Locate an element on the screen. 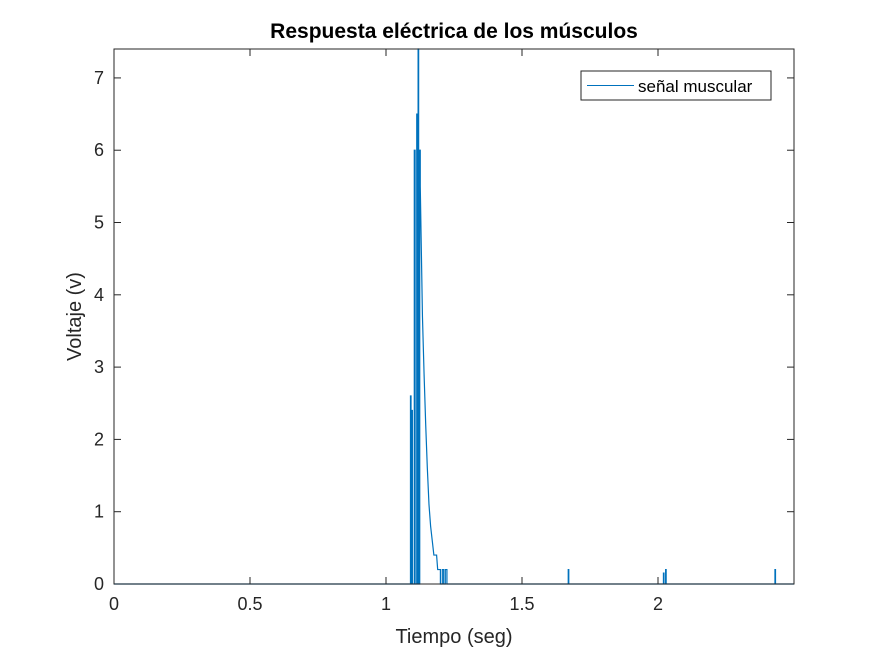  x-tick-label: 0.5 is located at coordinates (249, 604).